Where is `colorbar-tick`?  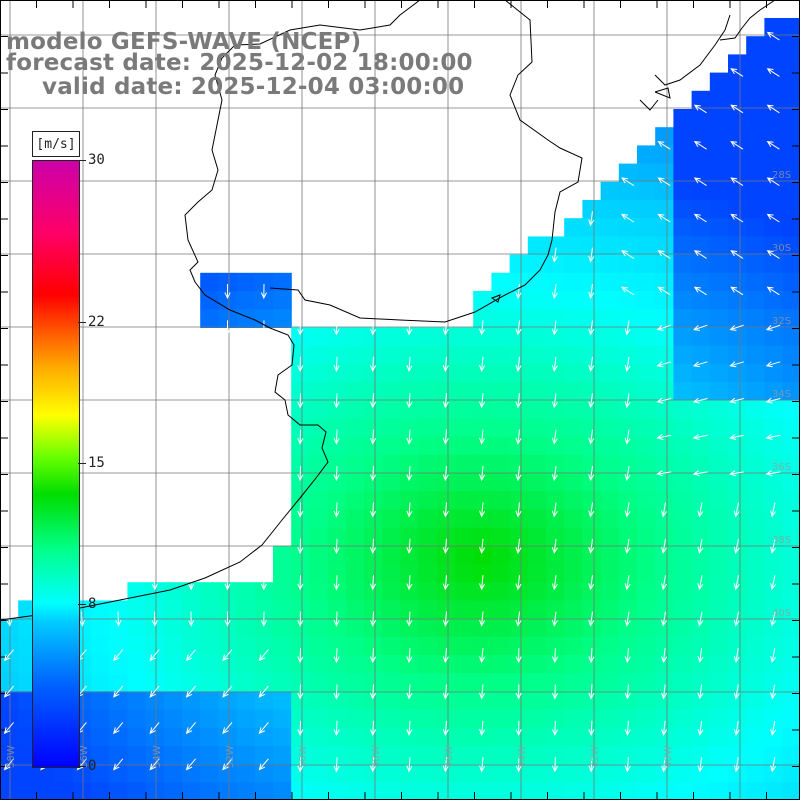 colorbar-tick is located at coordinates (82, 766).